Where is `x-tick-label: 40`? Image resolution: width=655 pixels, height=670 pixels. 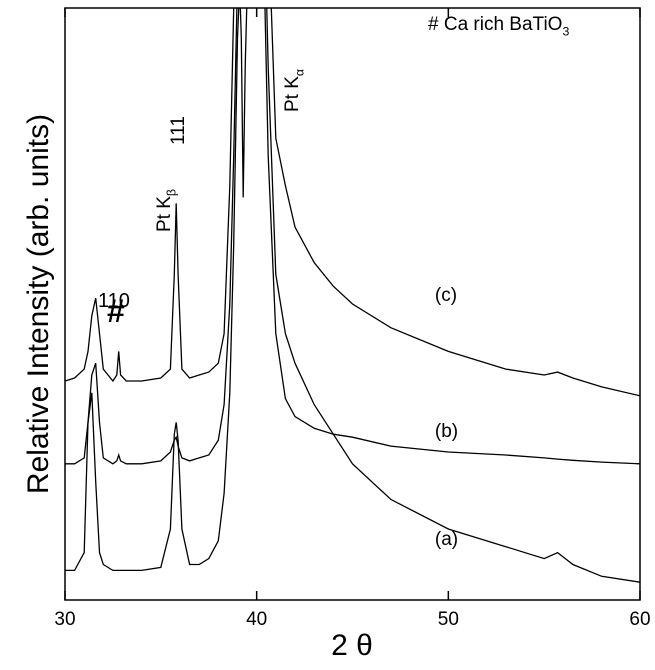 x-tick-label: 40 is located at coordinates (256, 619).